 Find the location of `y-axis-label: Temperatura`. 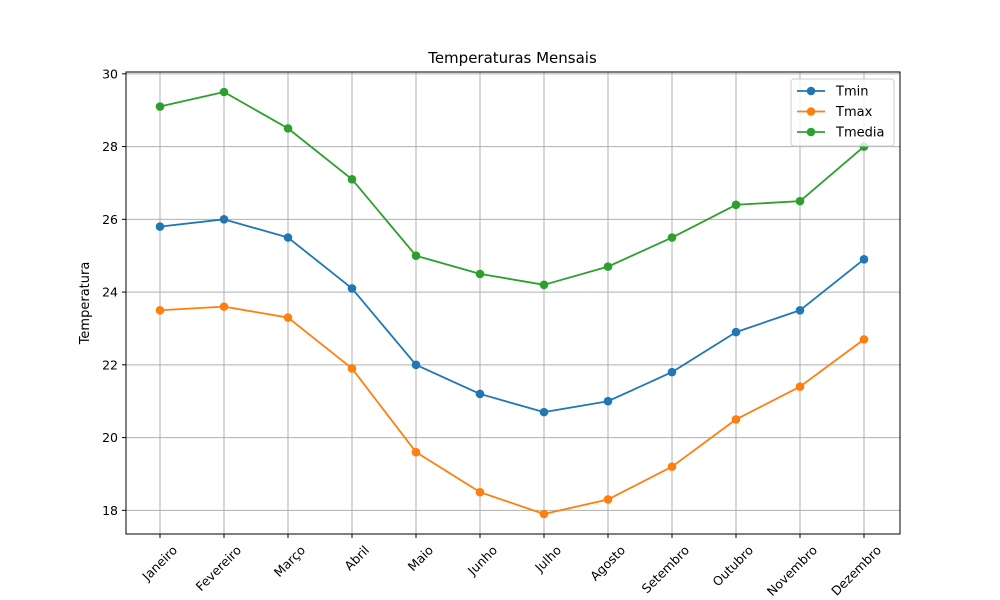

y-axis-label: Temperatura is located at coordinates (85, 304).